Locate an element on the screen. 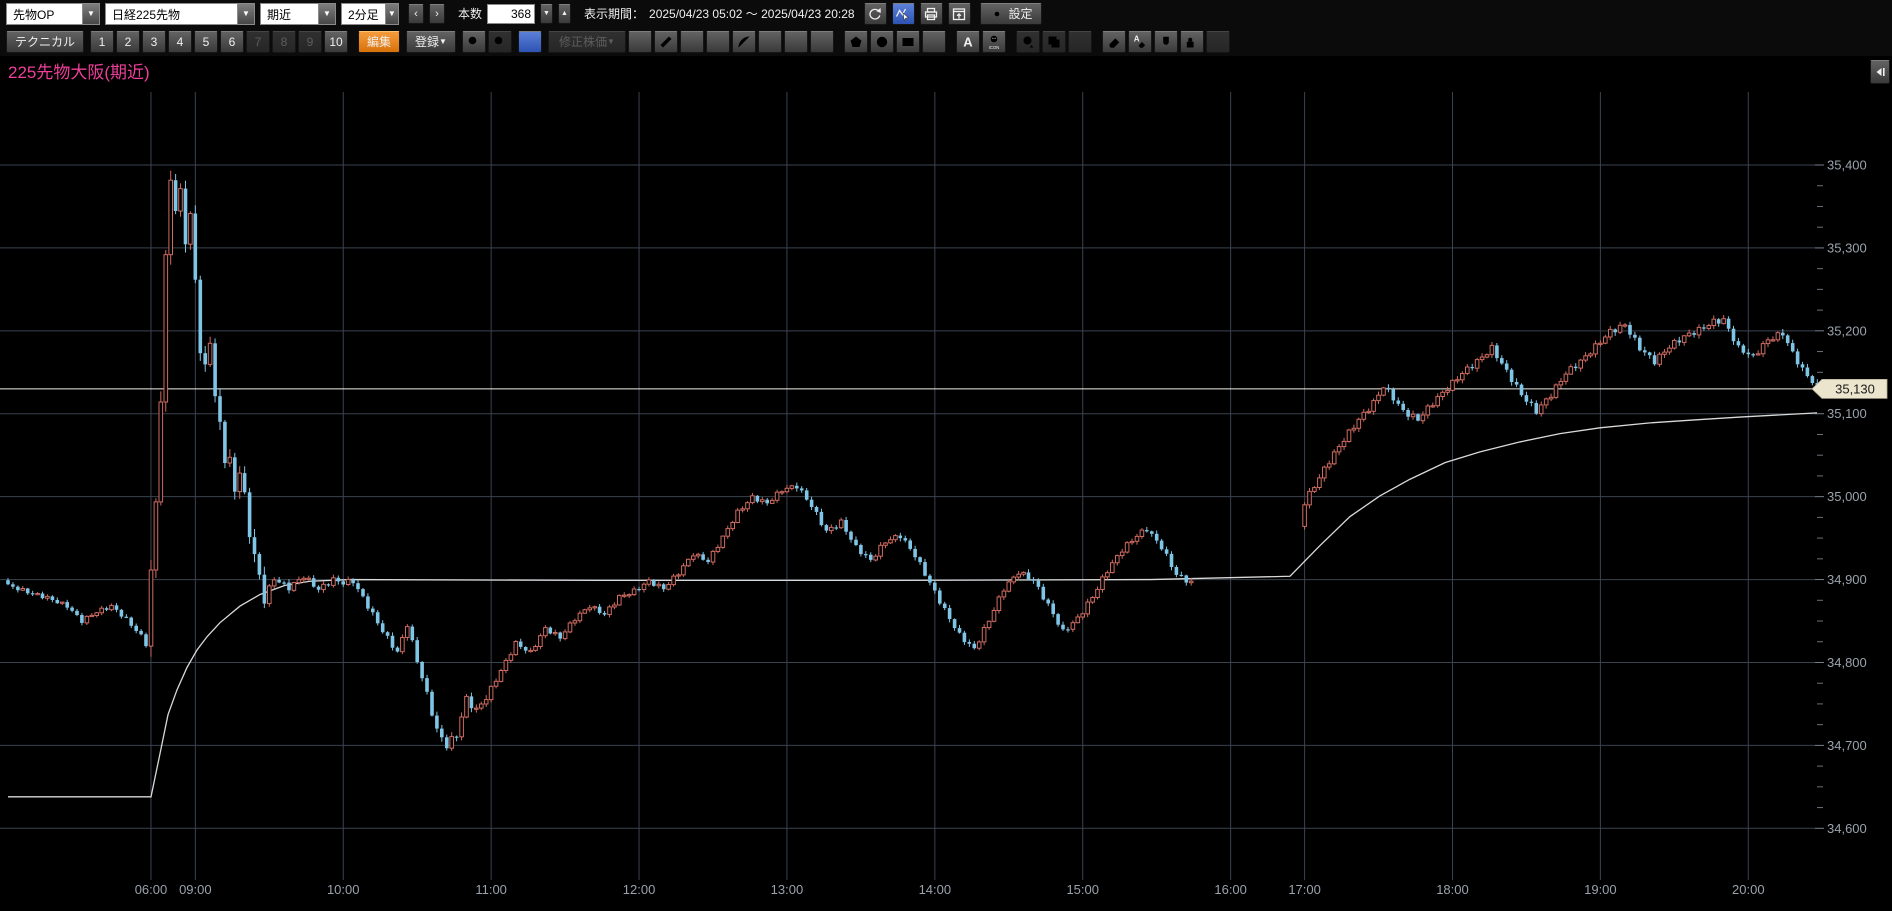 The image size is (1892, 911). timeframe-dropdown-value: 2分足 is located at coordinates (363, 14).